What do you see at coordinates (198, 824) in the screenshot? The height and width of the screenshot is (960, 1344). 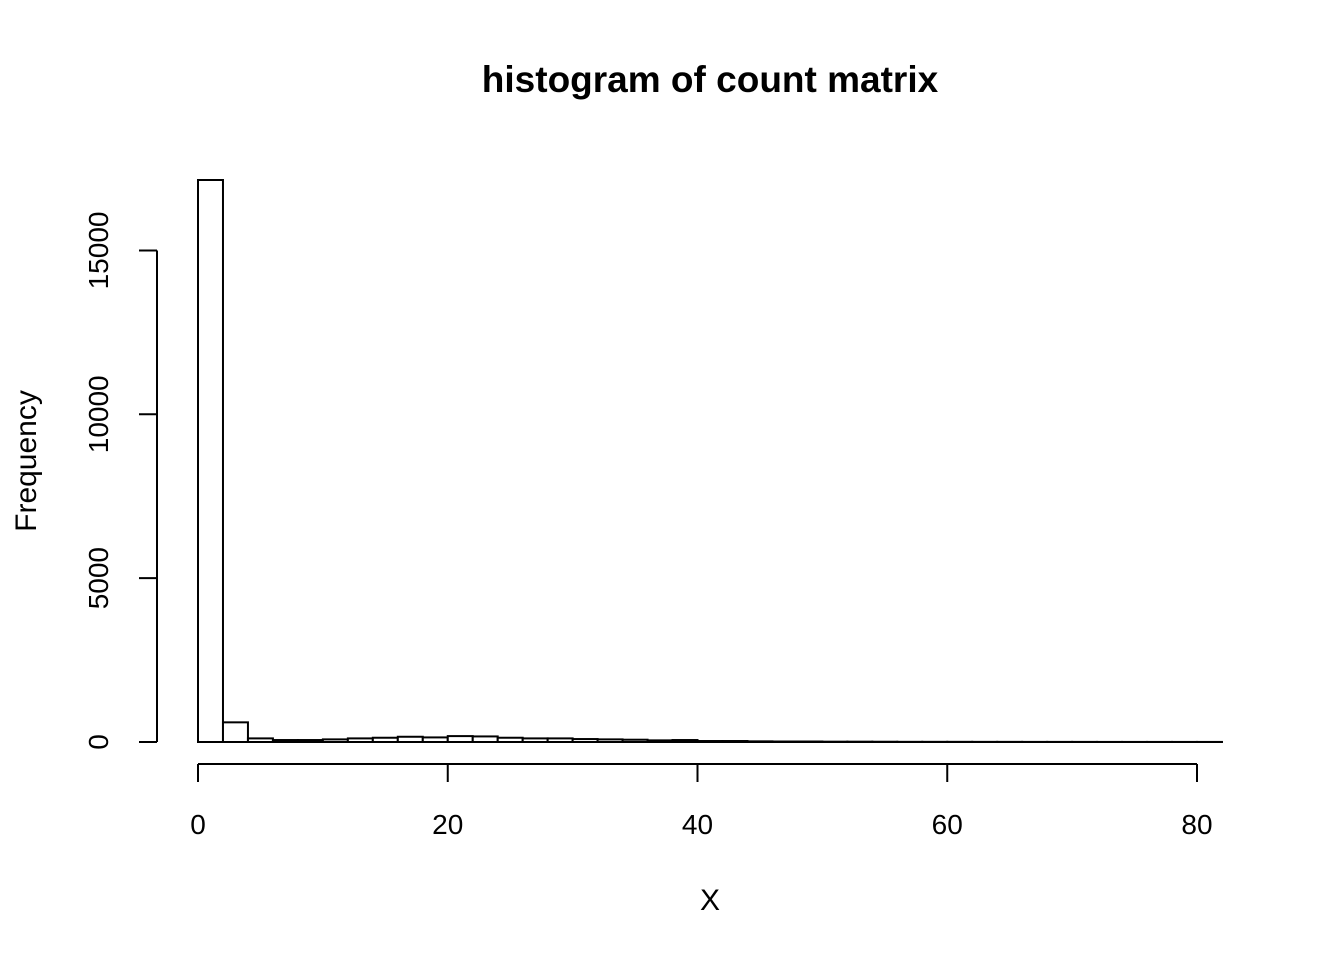 I see `x-tick-label: 0` at bounding box center [198, 824].